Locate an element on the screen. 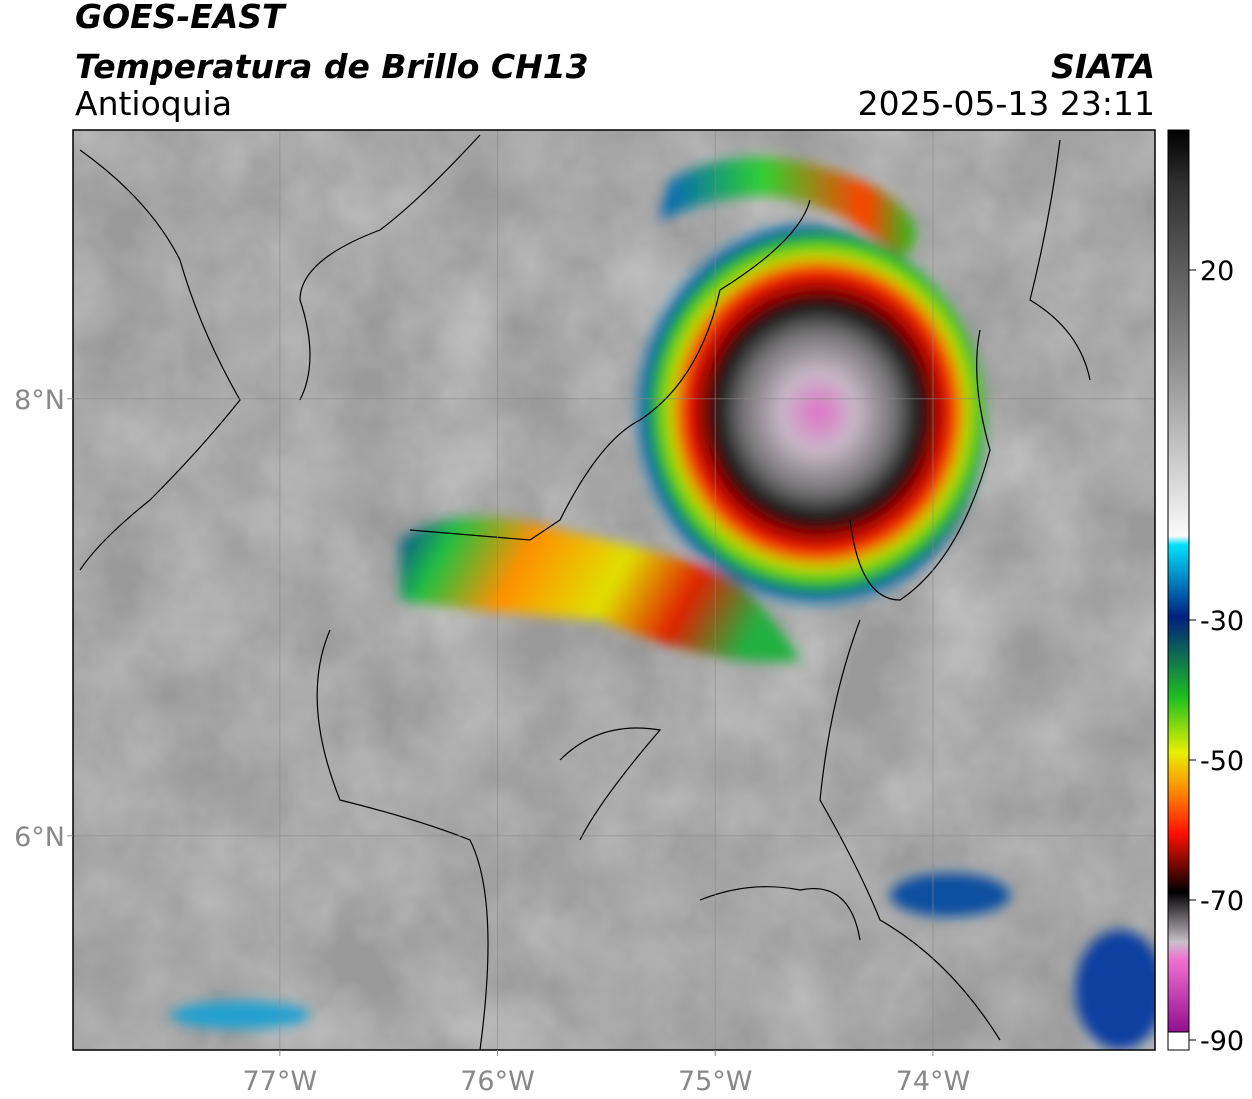 This screenshot has width=1252, height=1099. subtitle: Temperatura de Brillo CH13 is located at coordinates (332, 66).